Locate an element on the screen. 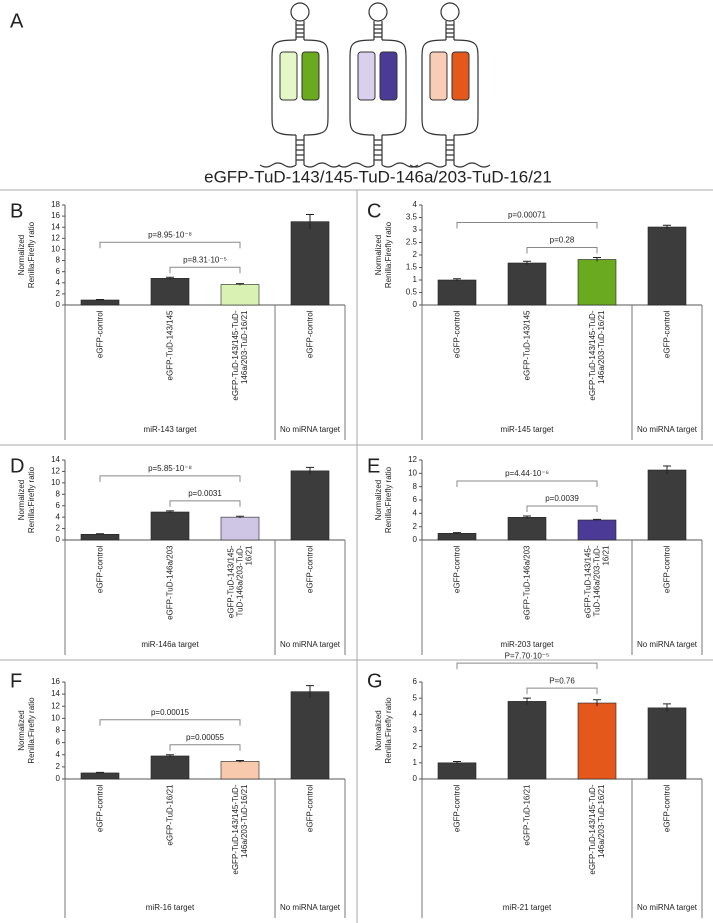 The height and width of the screenshot is (923, 713). diagram-caption: eGFP-TuD-143/145-TuD-146a/203-TuD-16/21 is located at coordinates (378, 176).